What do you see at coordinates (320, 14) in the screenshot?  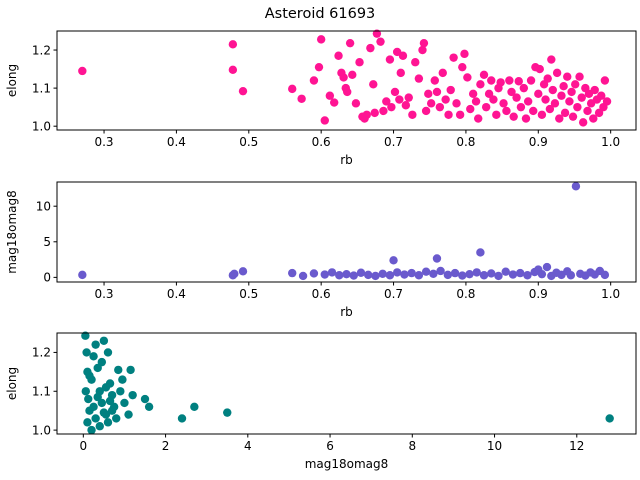 I see `chart-title: Asteroid 61693` at bounding box center [320, 14].